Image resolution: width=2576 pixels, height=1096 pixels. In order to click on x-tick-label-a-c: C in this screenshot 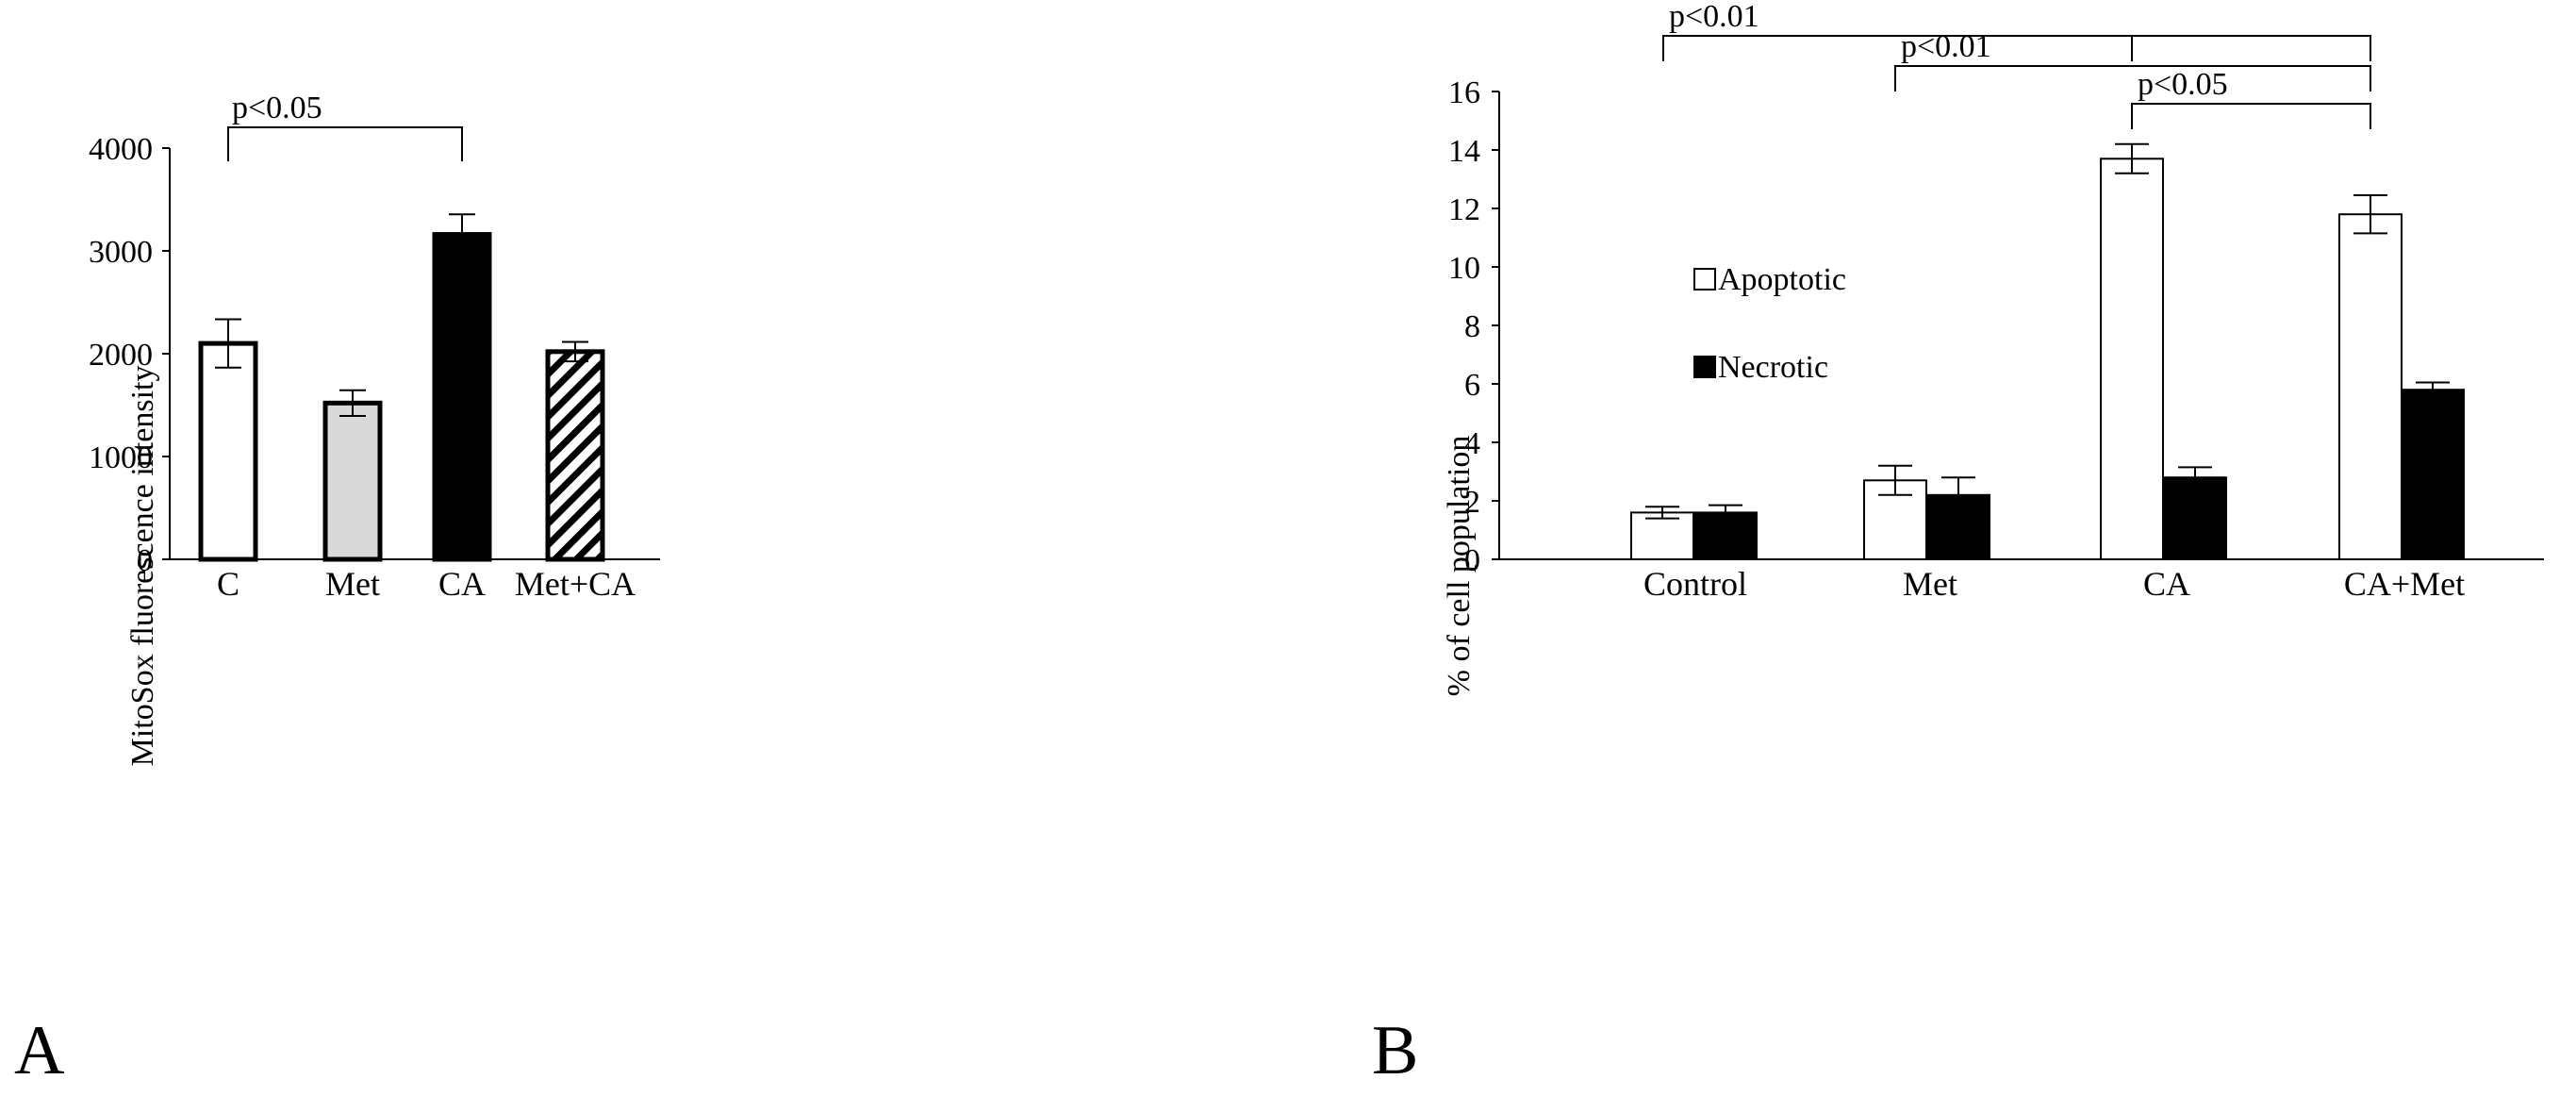, I will do `click(228, 584)`.